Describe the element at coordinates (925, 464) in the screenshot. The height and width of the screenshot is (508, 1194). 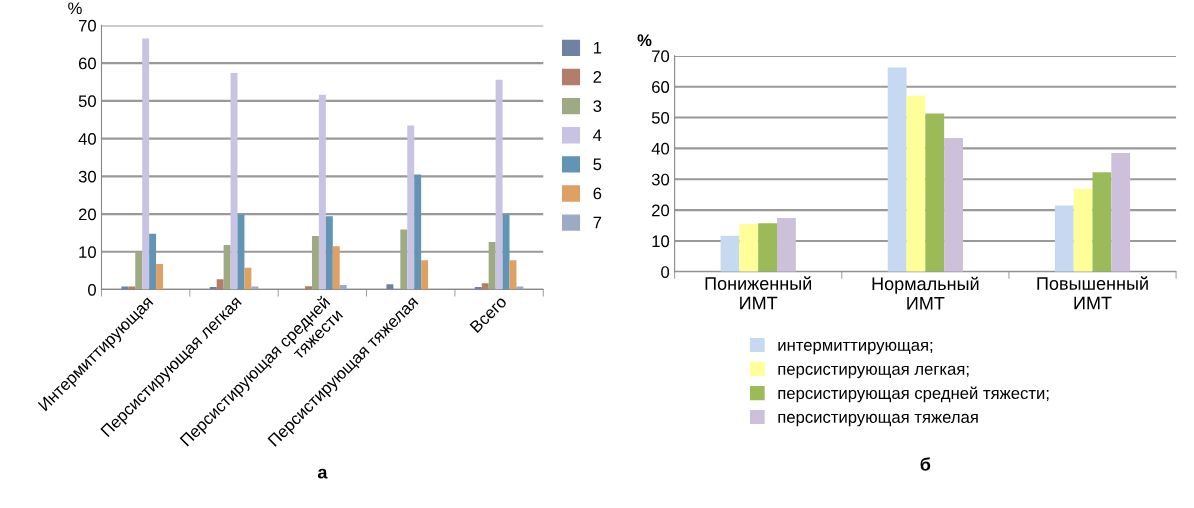
I see `x-axis-title: б` at that location.